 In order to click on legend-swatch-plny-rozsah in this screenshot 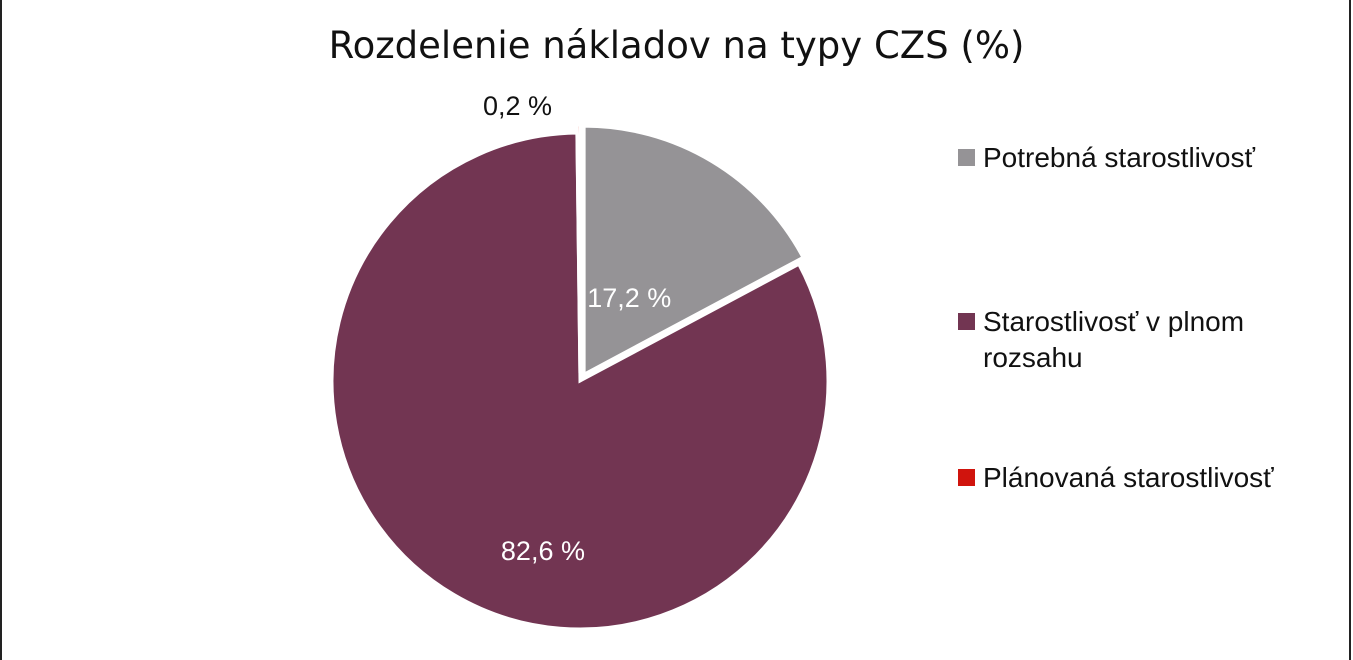, I will do `click(966, 321)`.